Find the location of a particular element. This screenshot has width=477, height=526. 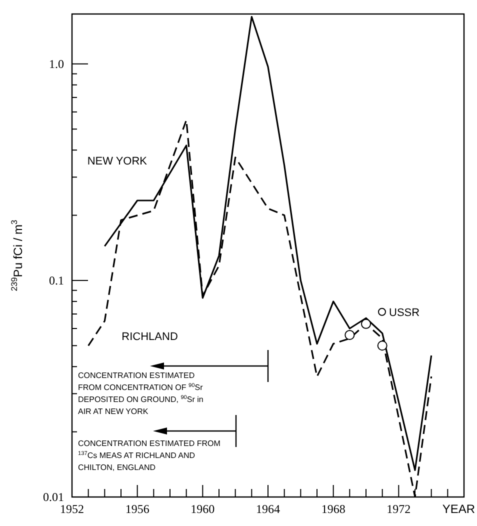

text: NEW YORK is located at coordinates (117, 162).